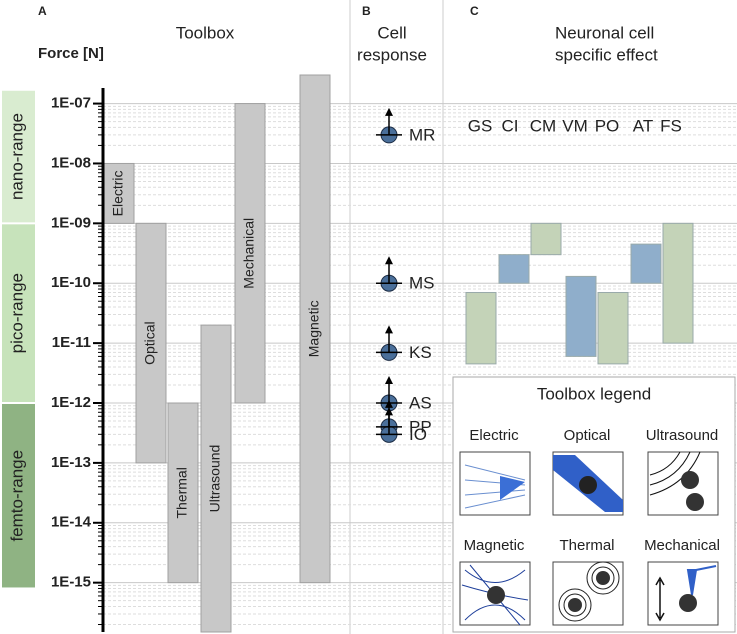 Image resolution: width=737 pixels, height=634 pixels. Describe the element at coordinates (71, 342) in the screenshot. I see `y-tick-label: 1E-11` at that location.